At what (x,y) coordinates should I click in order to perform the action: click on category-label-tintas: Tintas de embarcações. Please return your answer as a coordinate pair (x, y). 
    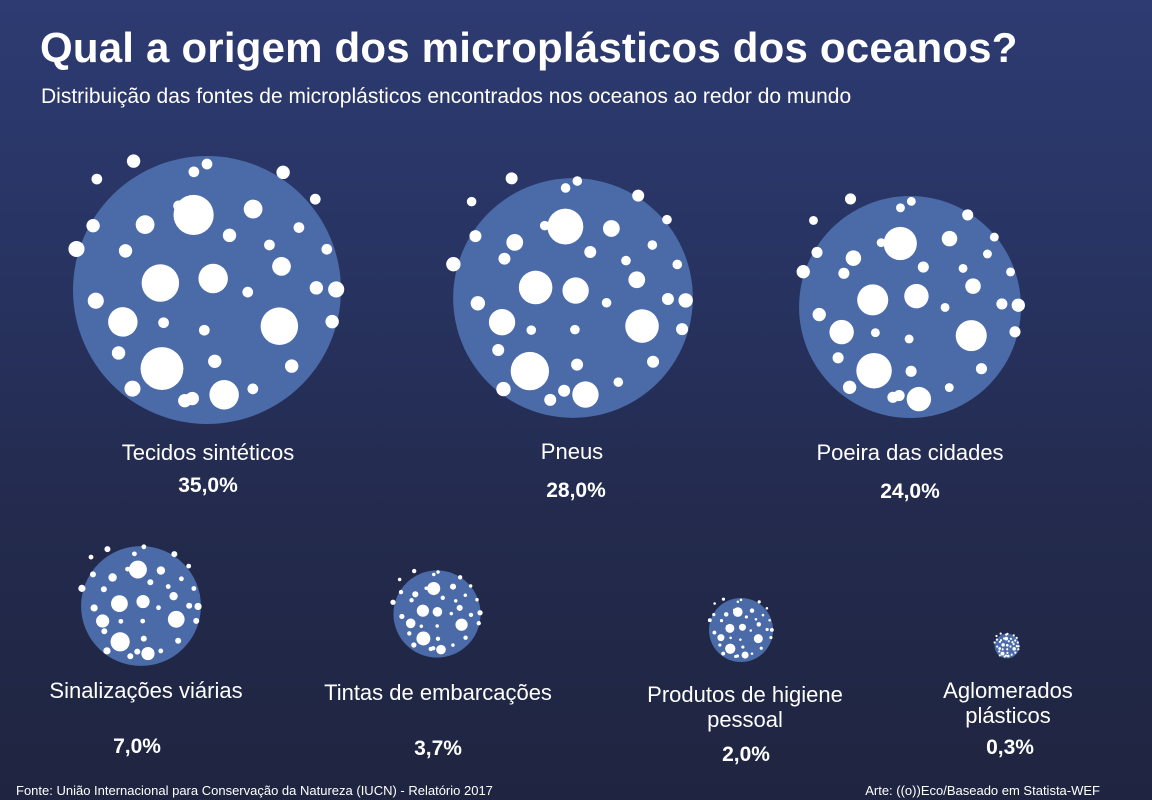
    Looking at the image, I should click on (438, 692).